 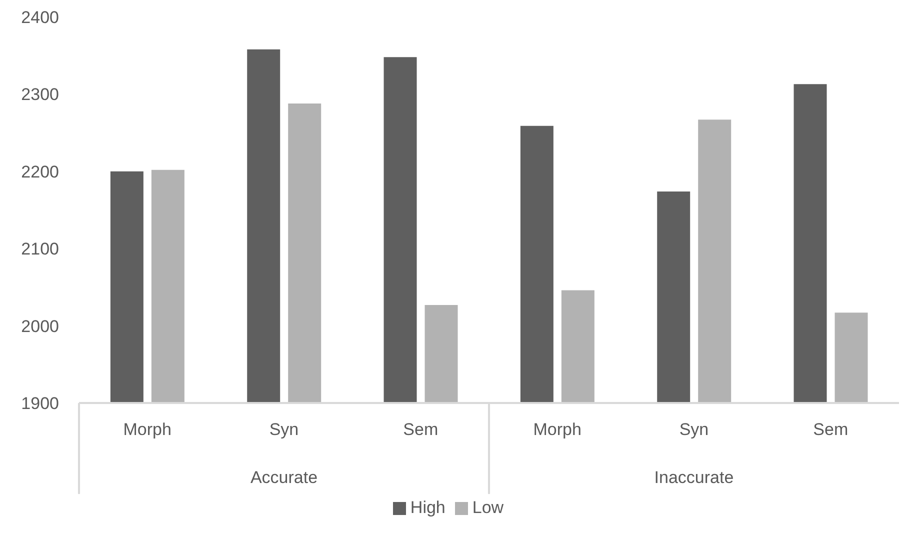 What do you see at coordinates (694, 477) in the screenshot?
I see `text: Inaccurate` at bounding box center [694, 477].